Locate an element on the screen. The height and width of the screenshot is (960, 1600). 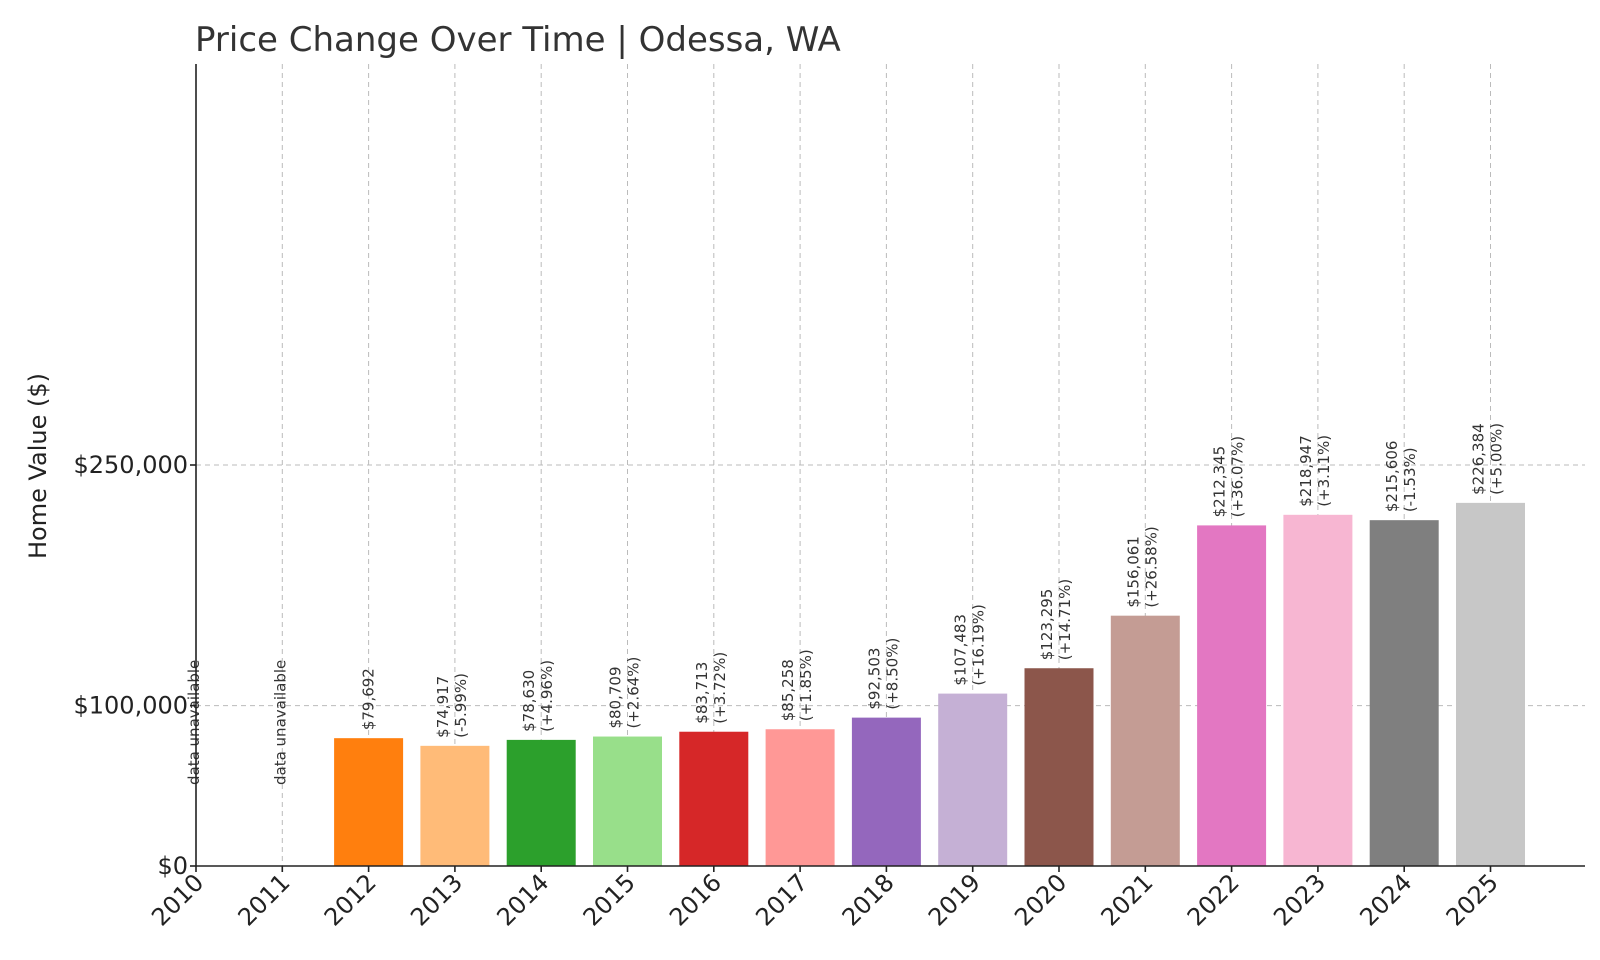
change-label-2022: (+36.07%) is located at coordinates (1238, 476).